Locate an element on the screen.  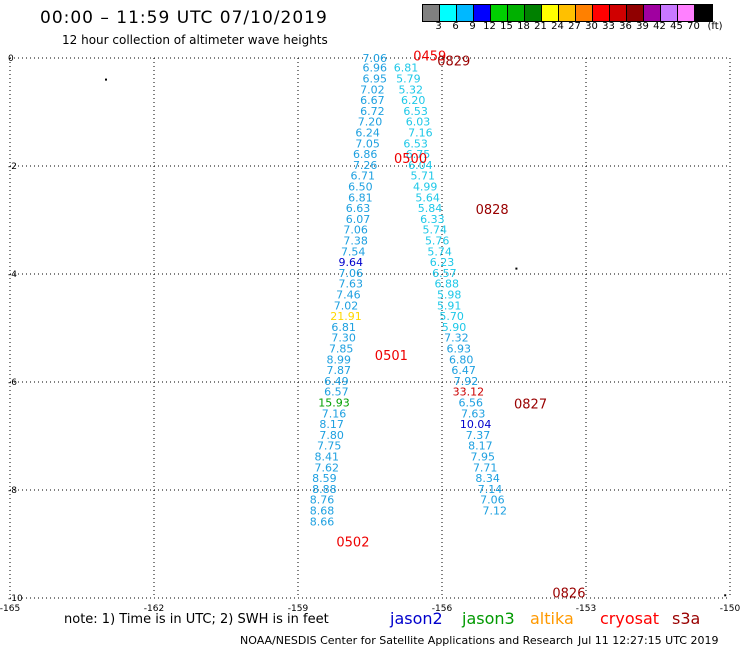
swh-value-label: 8.68 is located at coordinates (322, 511).